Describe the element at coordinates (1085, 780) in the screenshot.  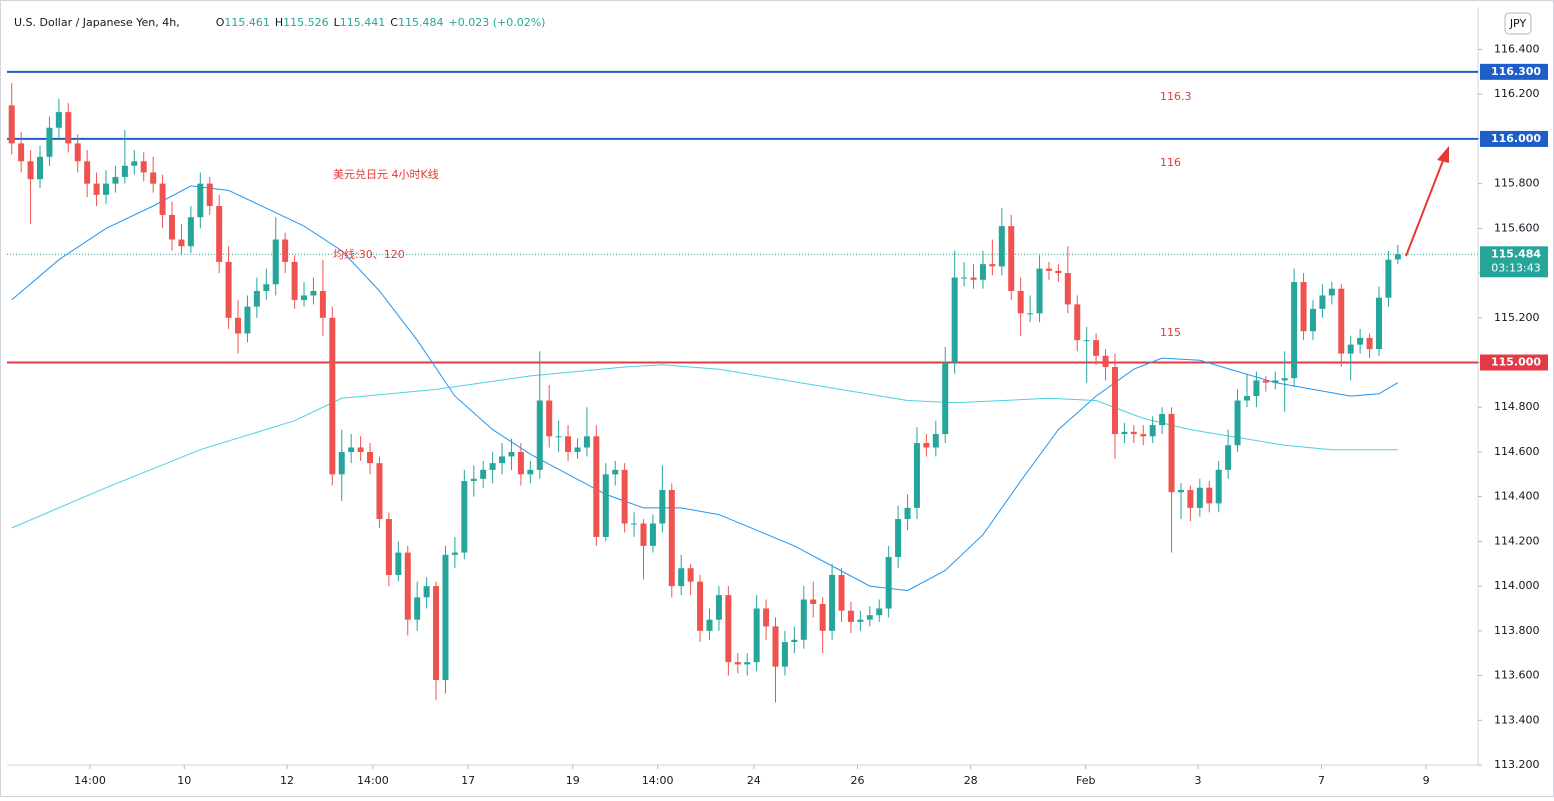
I see `x-tick-label: Feb` at that location.